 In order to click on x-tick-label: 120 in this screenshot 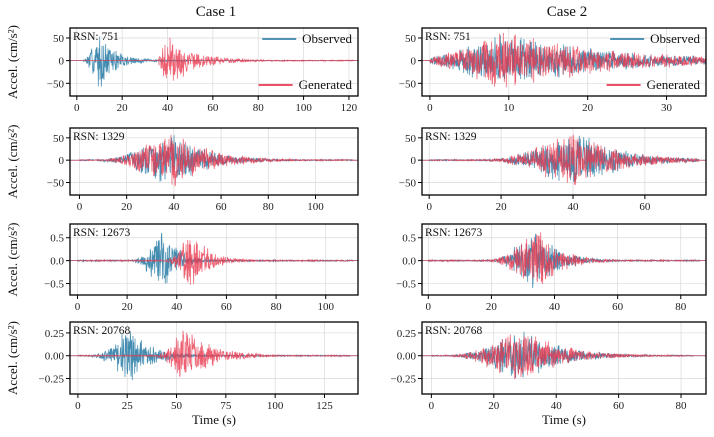, I will do `click(349, 108)`.